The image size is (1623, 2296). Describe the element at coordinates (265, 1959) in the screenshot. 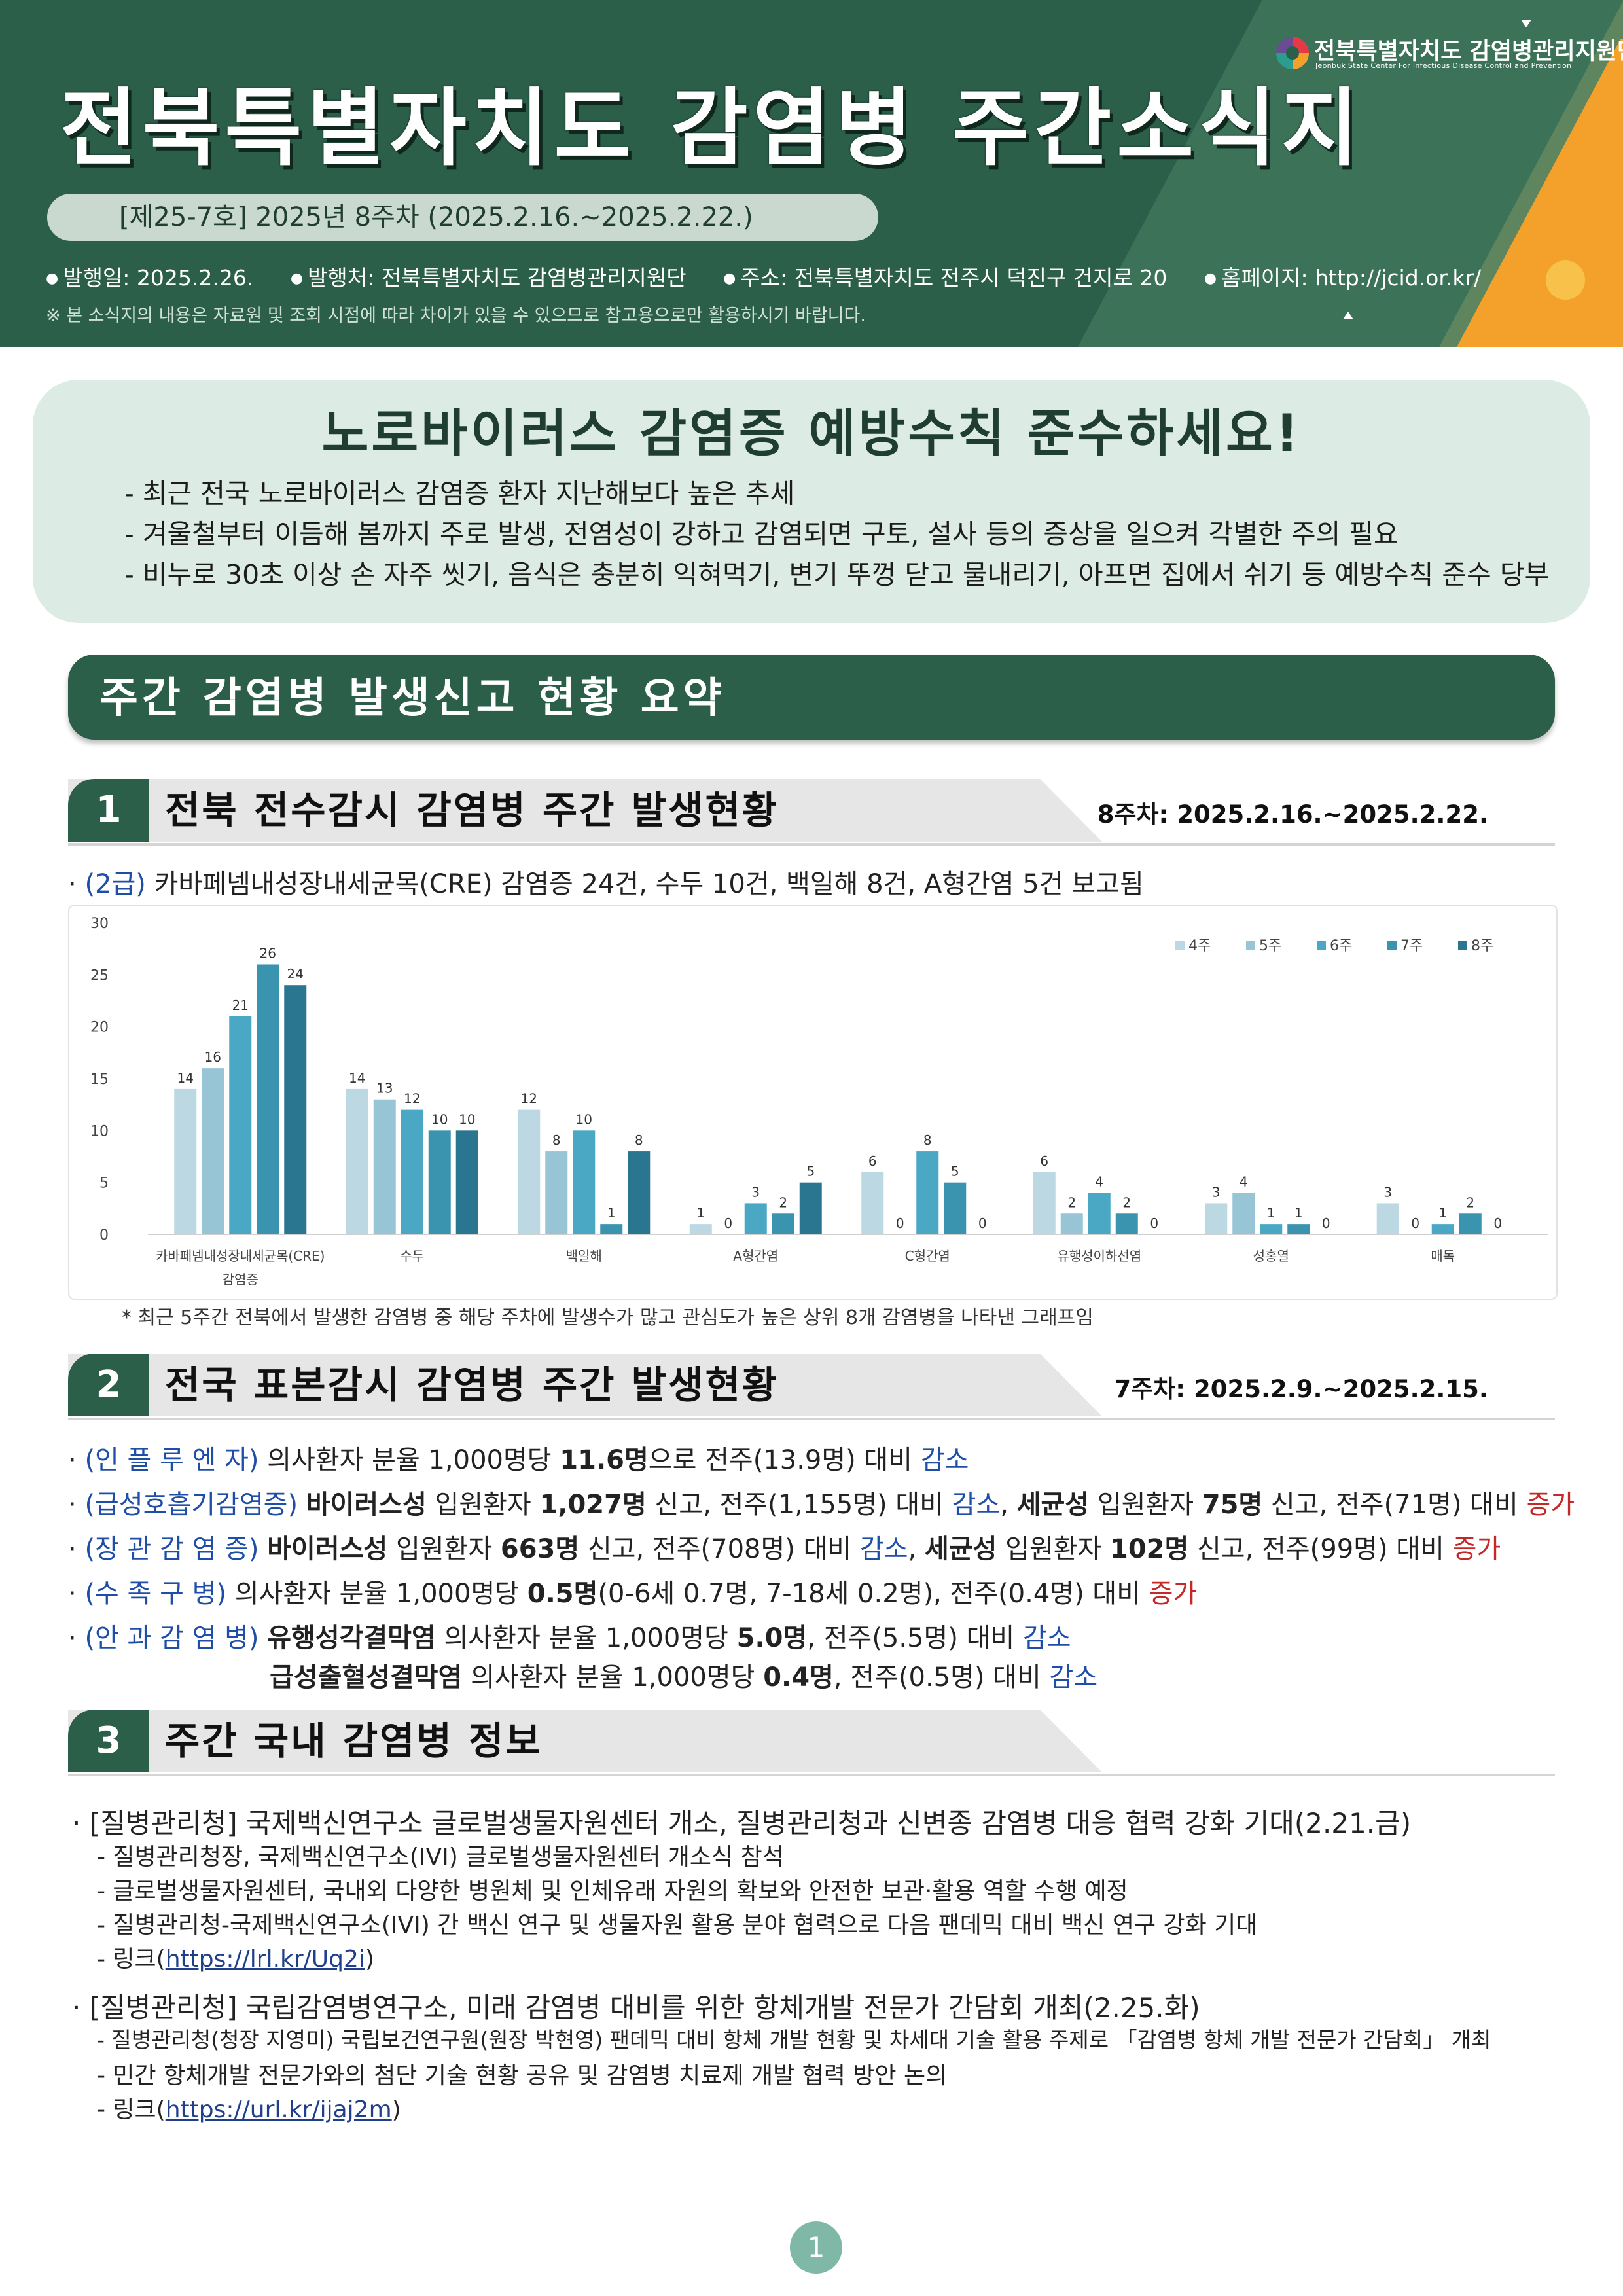

I see `news-link: https://lrl.kr/Uq2i` at that location.